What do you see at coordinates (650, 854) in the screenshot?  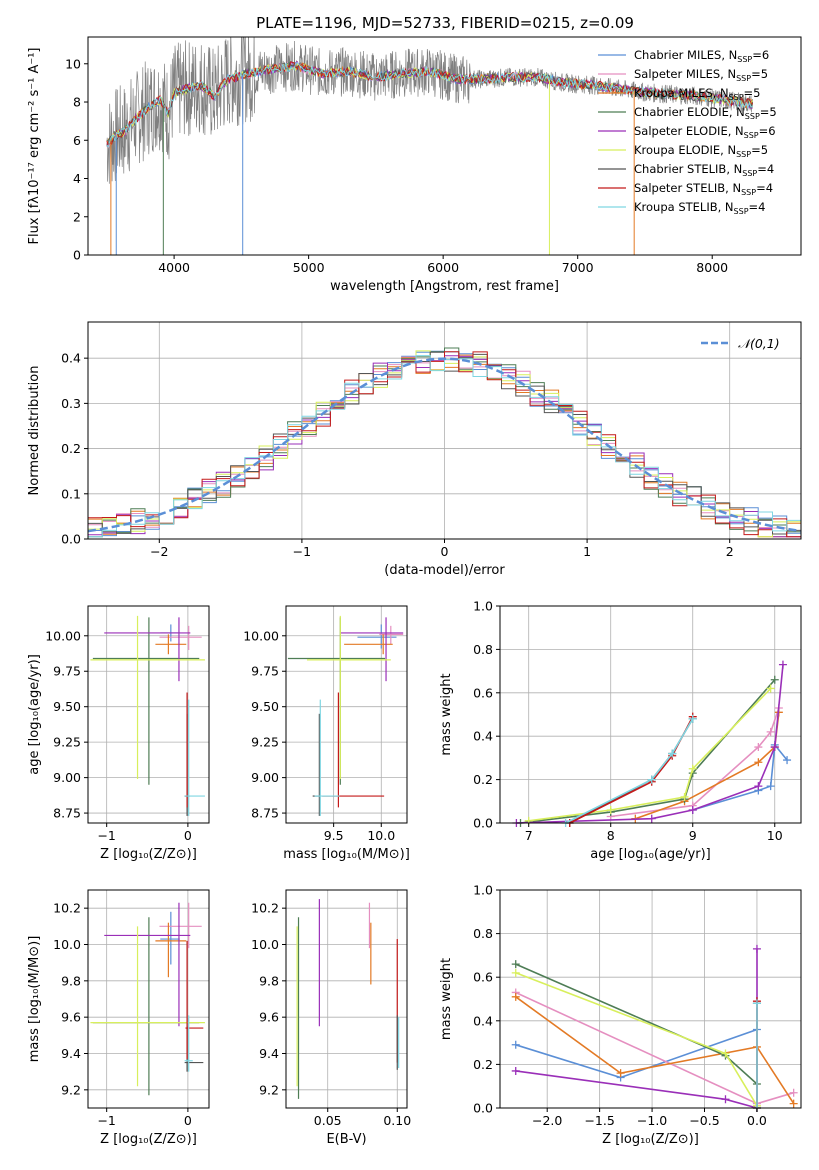 I see `x-axis-label: age [log₁₀(age/yr)]` at bounding box center [650, 854].